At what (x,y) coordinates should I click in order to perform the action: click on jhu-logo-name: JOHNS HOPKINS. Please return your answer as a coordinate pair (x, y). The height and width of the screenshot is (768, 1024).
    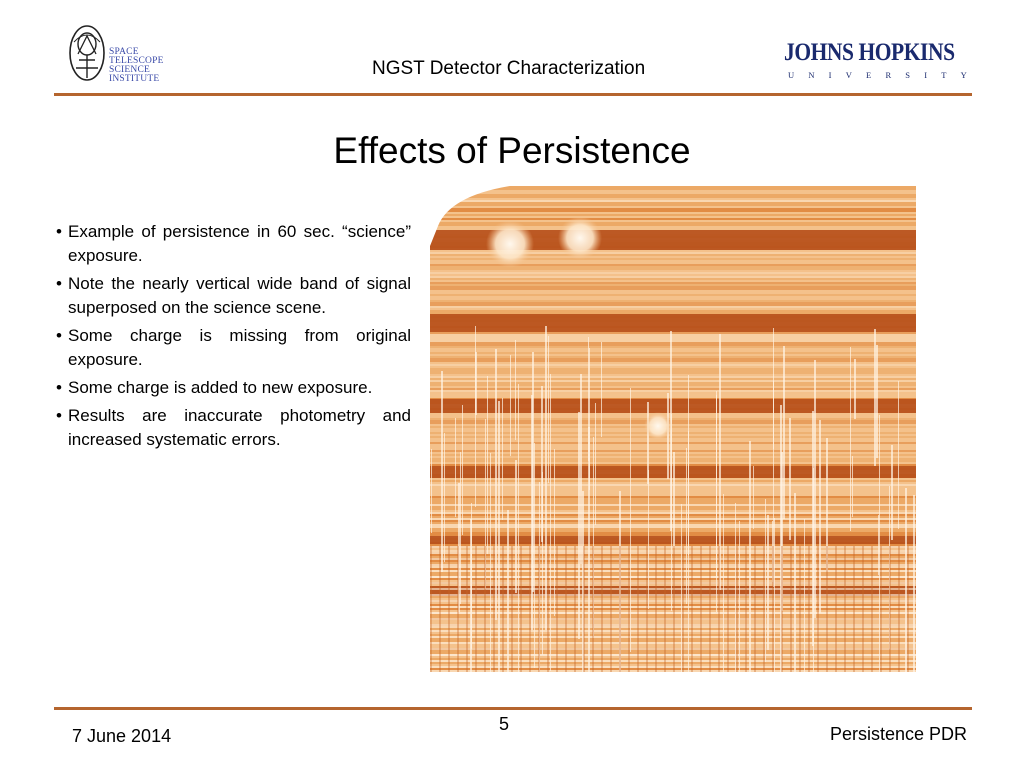
    Looking at the image, I should click on (869, 52).